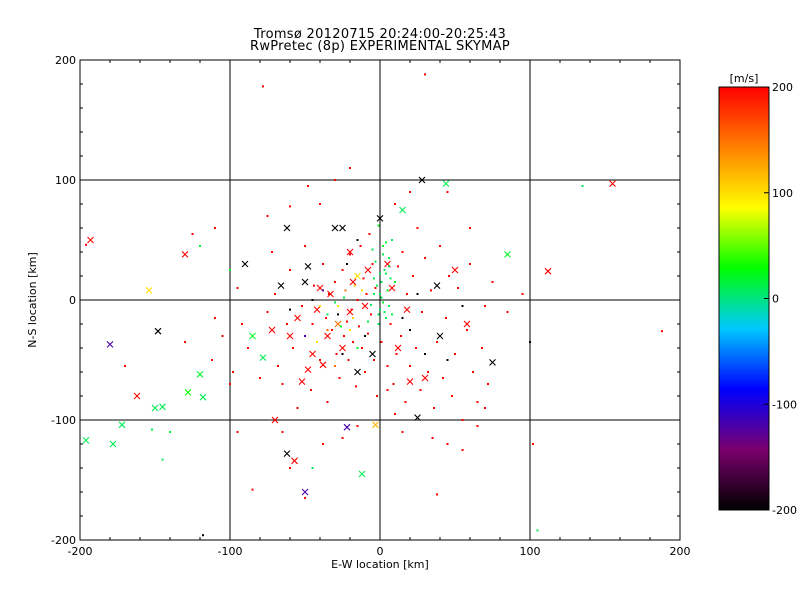  Describe the element at coordinates (380, 551) in the screenshot. I see `x-tick-label: 0` at that location.